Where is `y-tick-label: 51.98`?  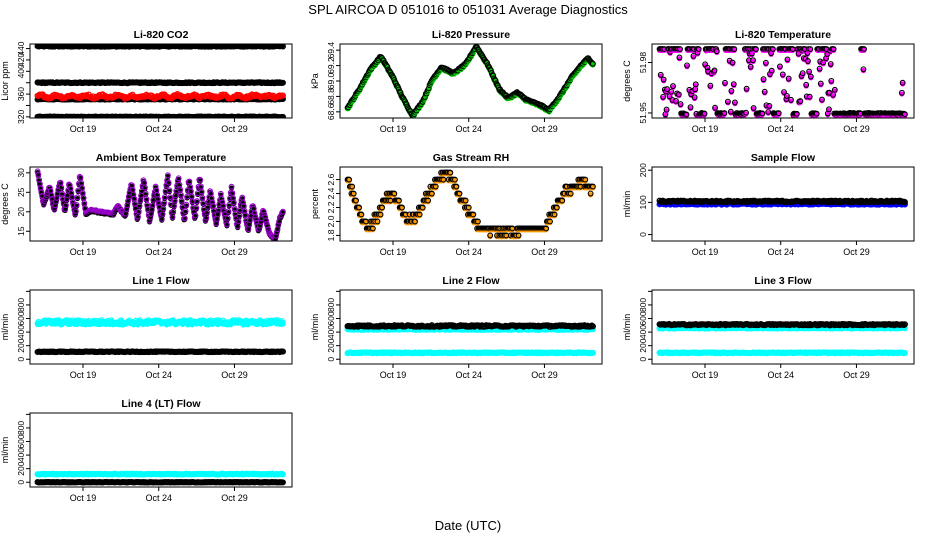
y-tick-label: 51.98 is located at coordinates (643, 63).